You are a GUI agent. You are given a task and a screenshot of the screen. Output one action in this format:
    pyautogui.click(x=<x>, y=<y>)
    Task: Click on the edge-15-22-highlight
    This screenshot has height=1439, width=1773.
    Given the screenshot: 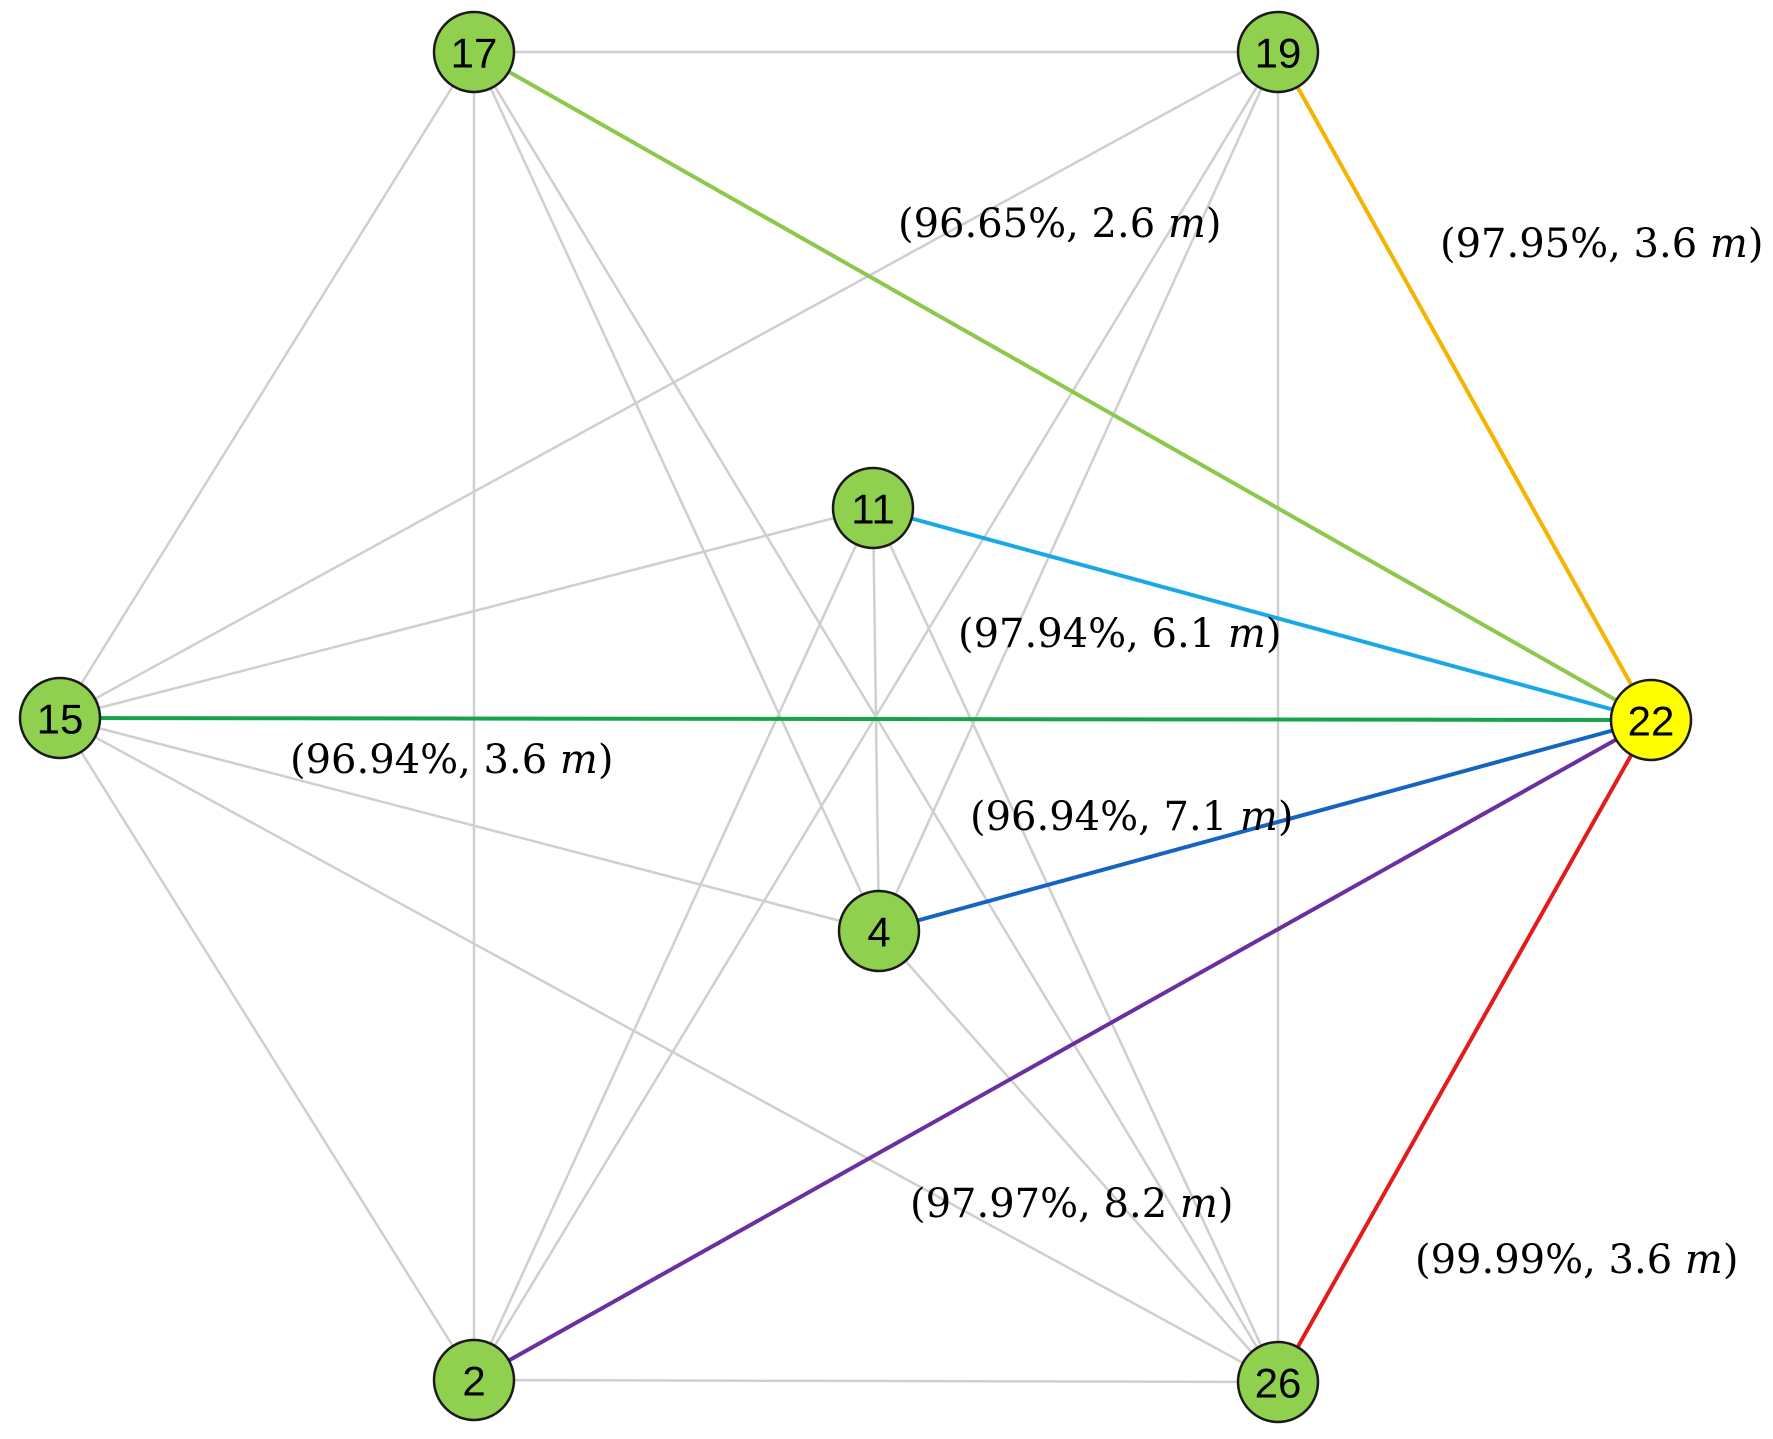 What is the action you would take?
    pyautogui.click(x=855, y=719)
    